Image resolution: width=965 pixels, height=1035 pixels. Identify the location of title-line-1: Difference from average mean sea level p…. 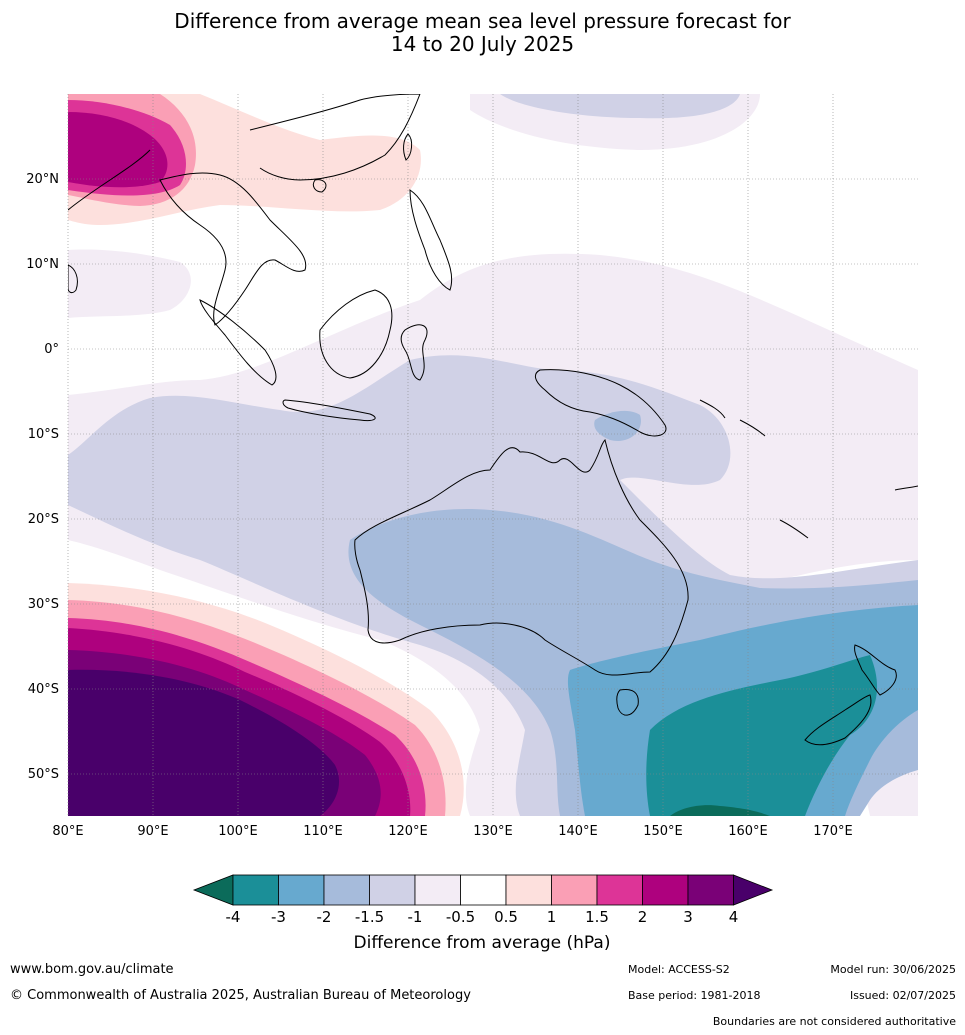
(482, 21).